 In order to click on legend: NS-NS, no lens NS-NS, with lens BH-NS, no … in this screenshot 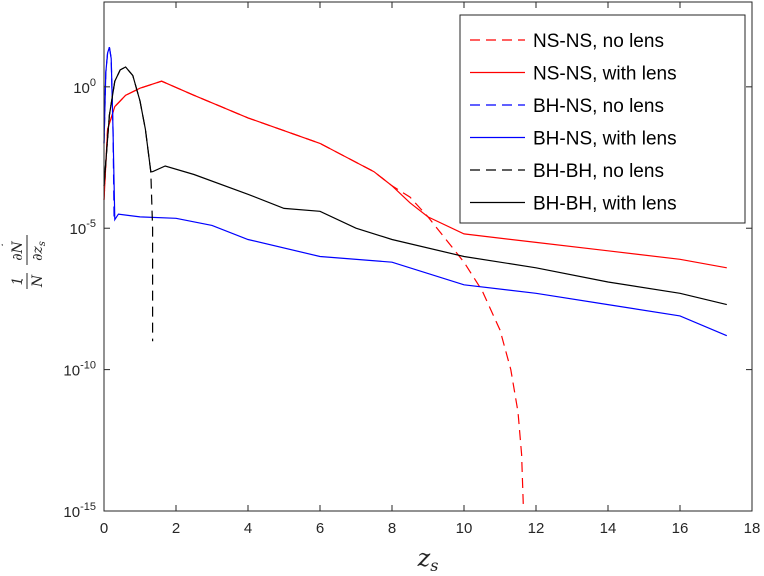, I will do `click(602, 119)`.